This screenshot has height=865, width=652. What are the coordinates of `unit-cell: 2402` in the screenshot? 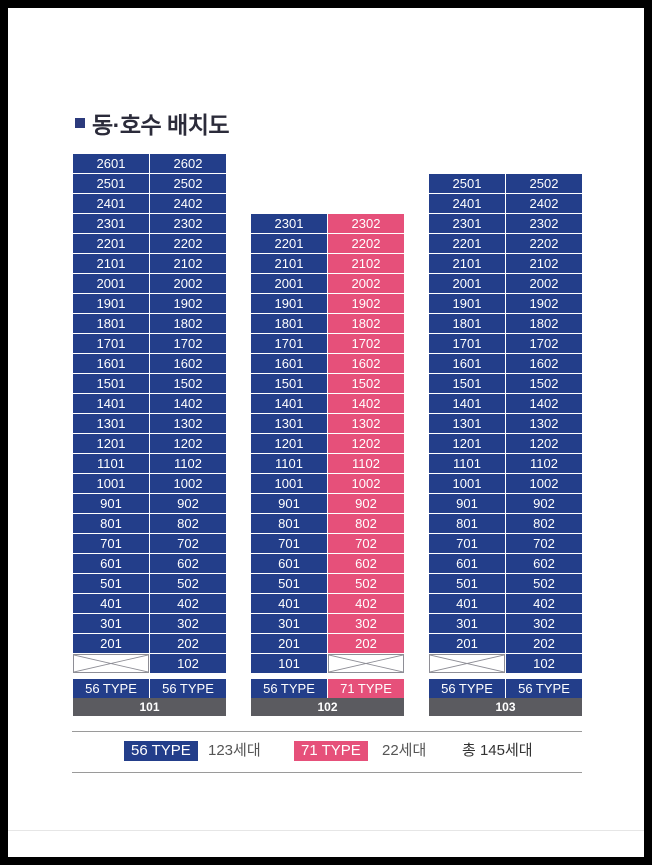 It's located at (188, 203).